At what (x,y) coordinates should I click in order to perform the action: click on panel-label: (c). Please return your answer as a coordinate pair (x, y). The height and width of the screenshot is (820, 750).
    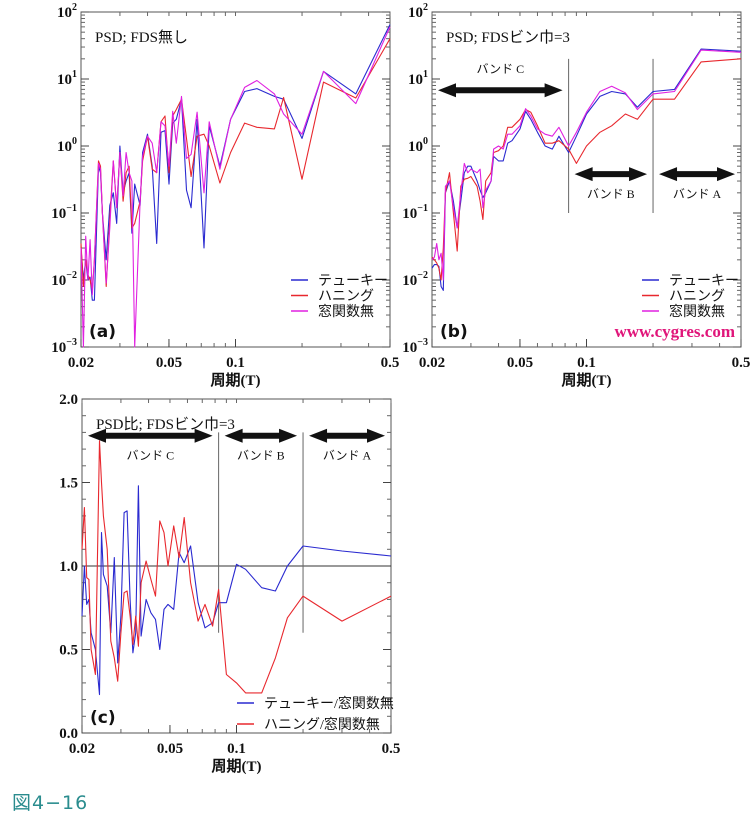
    Looking at the image, I should click on (103, 718).